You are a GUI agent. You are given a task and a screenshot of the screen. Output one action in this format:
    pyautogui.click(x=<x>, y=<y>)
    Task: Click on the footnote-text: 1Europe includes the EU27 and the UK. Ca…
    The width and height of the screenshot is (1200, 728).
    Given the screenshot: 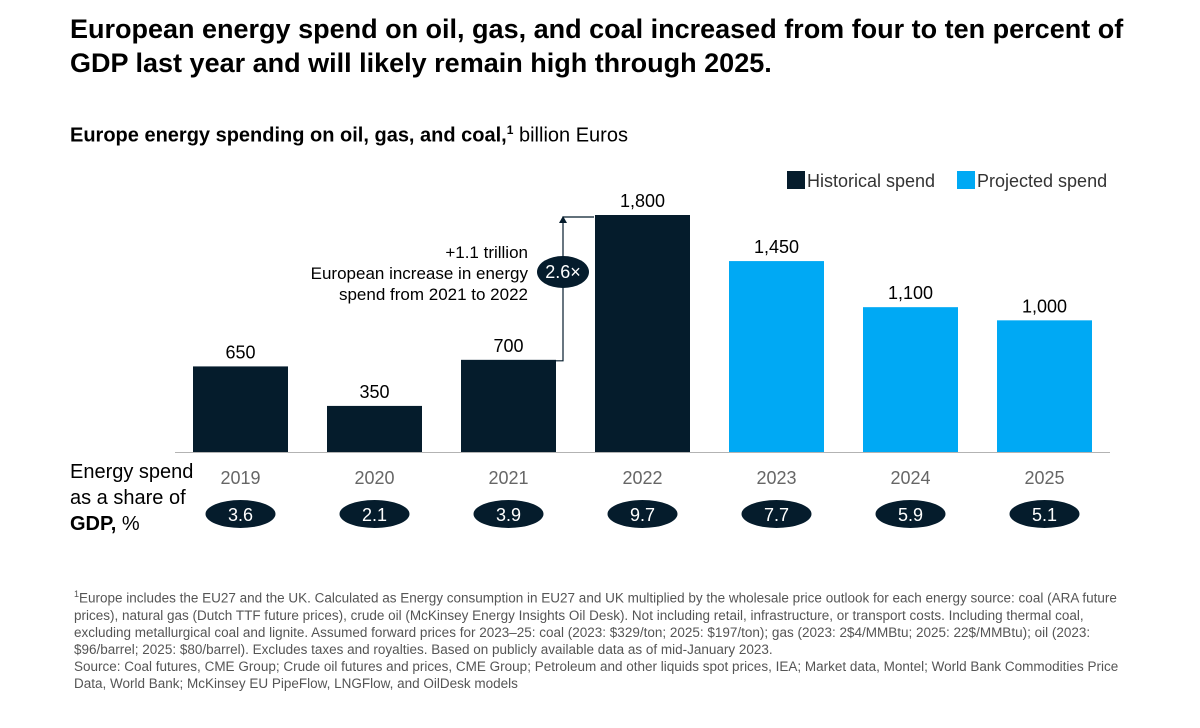 What is the action you would take?
    pyautogui.click(x=600, y=622)
    